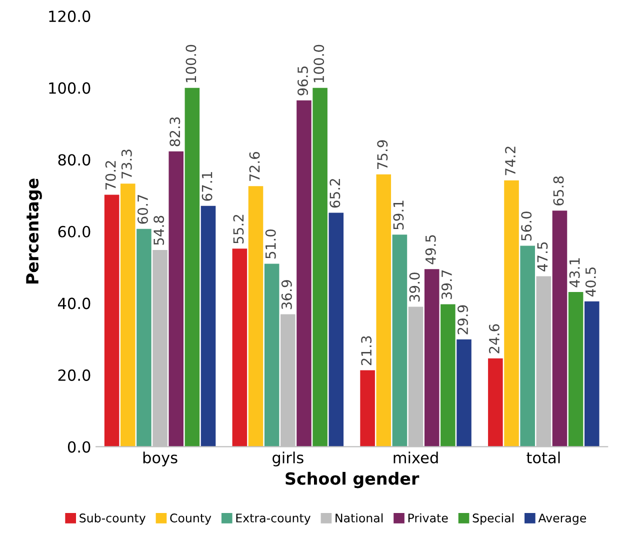  Describe the element at coordinates (353, 480) in the screenshot. I see `x-axis-title: School gender` at that location.